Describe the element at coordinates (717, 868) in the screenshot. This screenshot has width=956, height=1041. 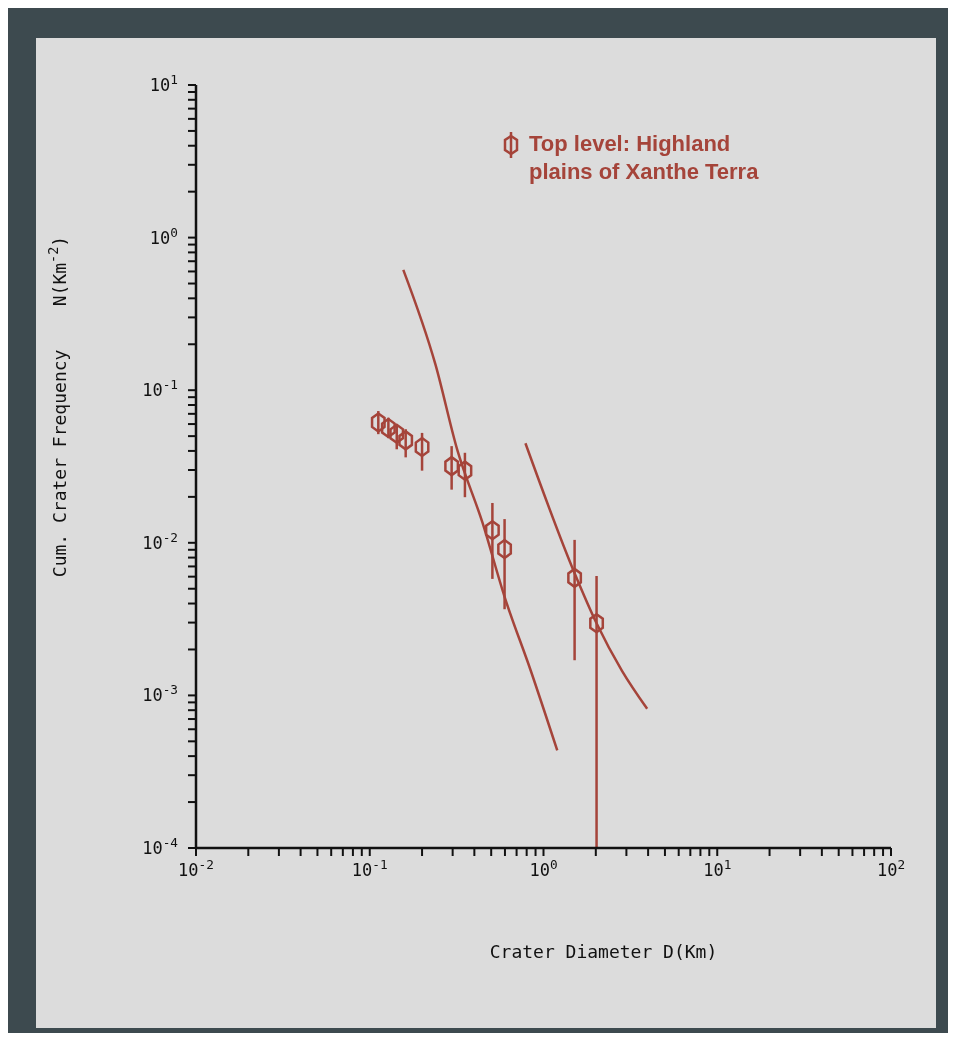
I see `x-tick-label: 10$^{1}$` at that location.